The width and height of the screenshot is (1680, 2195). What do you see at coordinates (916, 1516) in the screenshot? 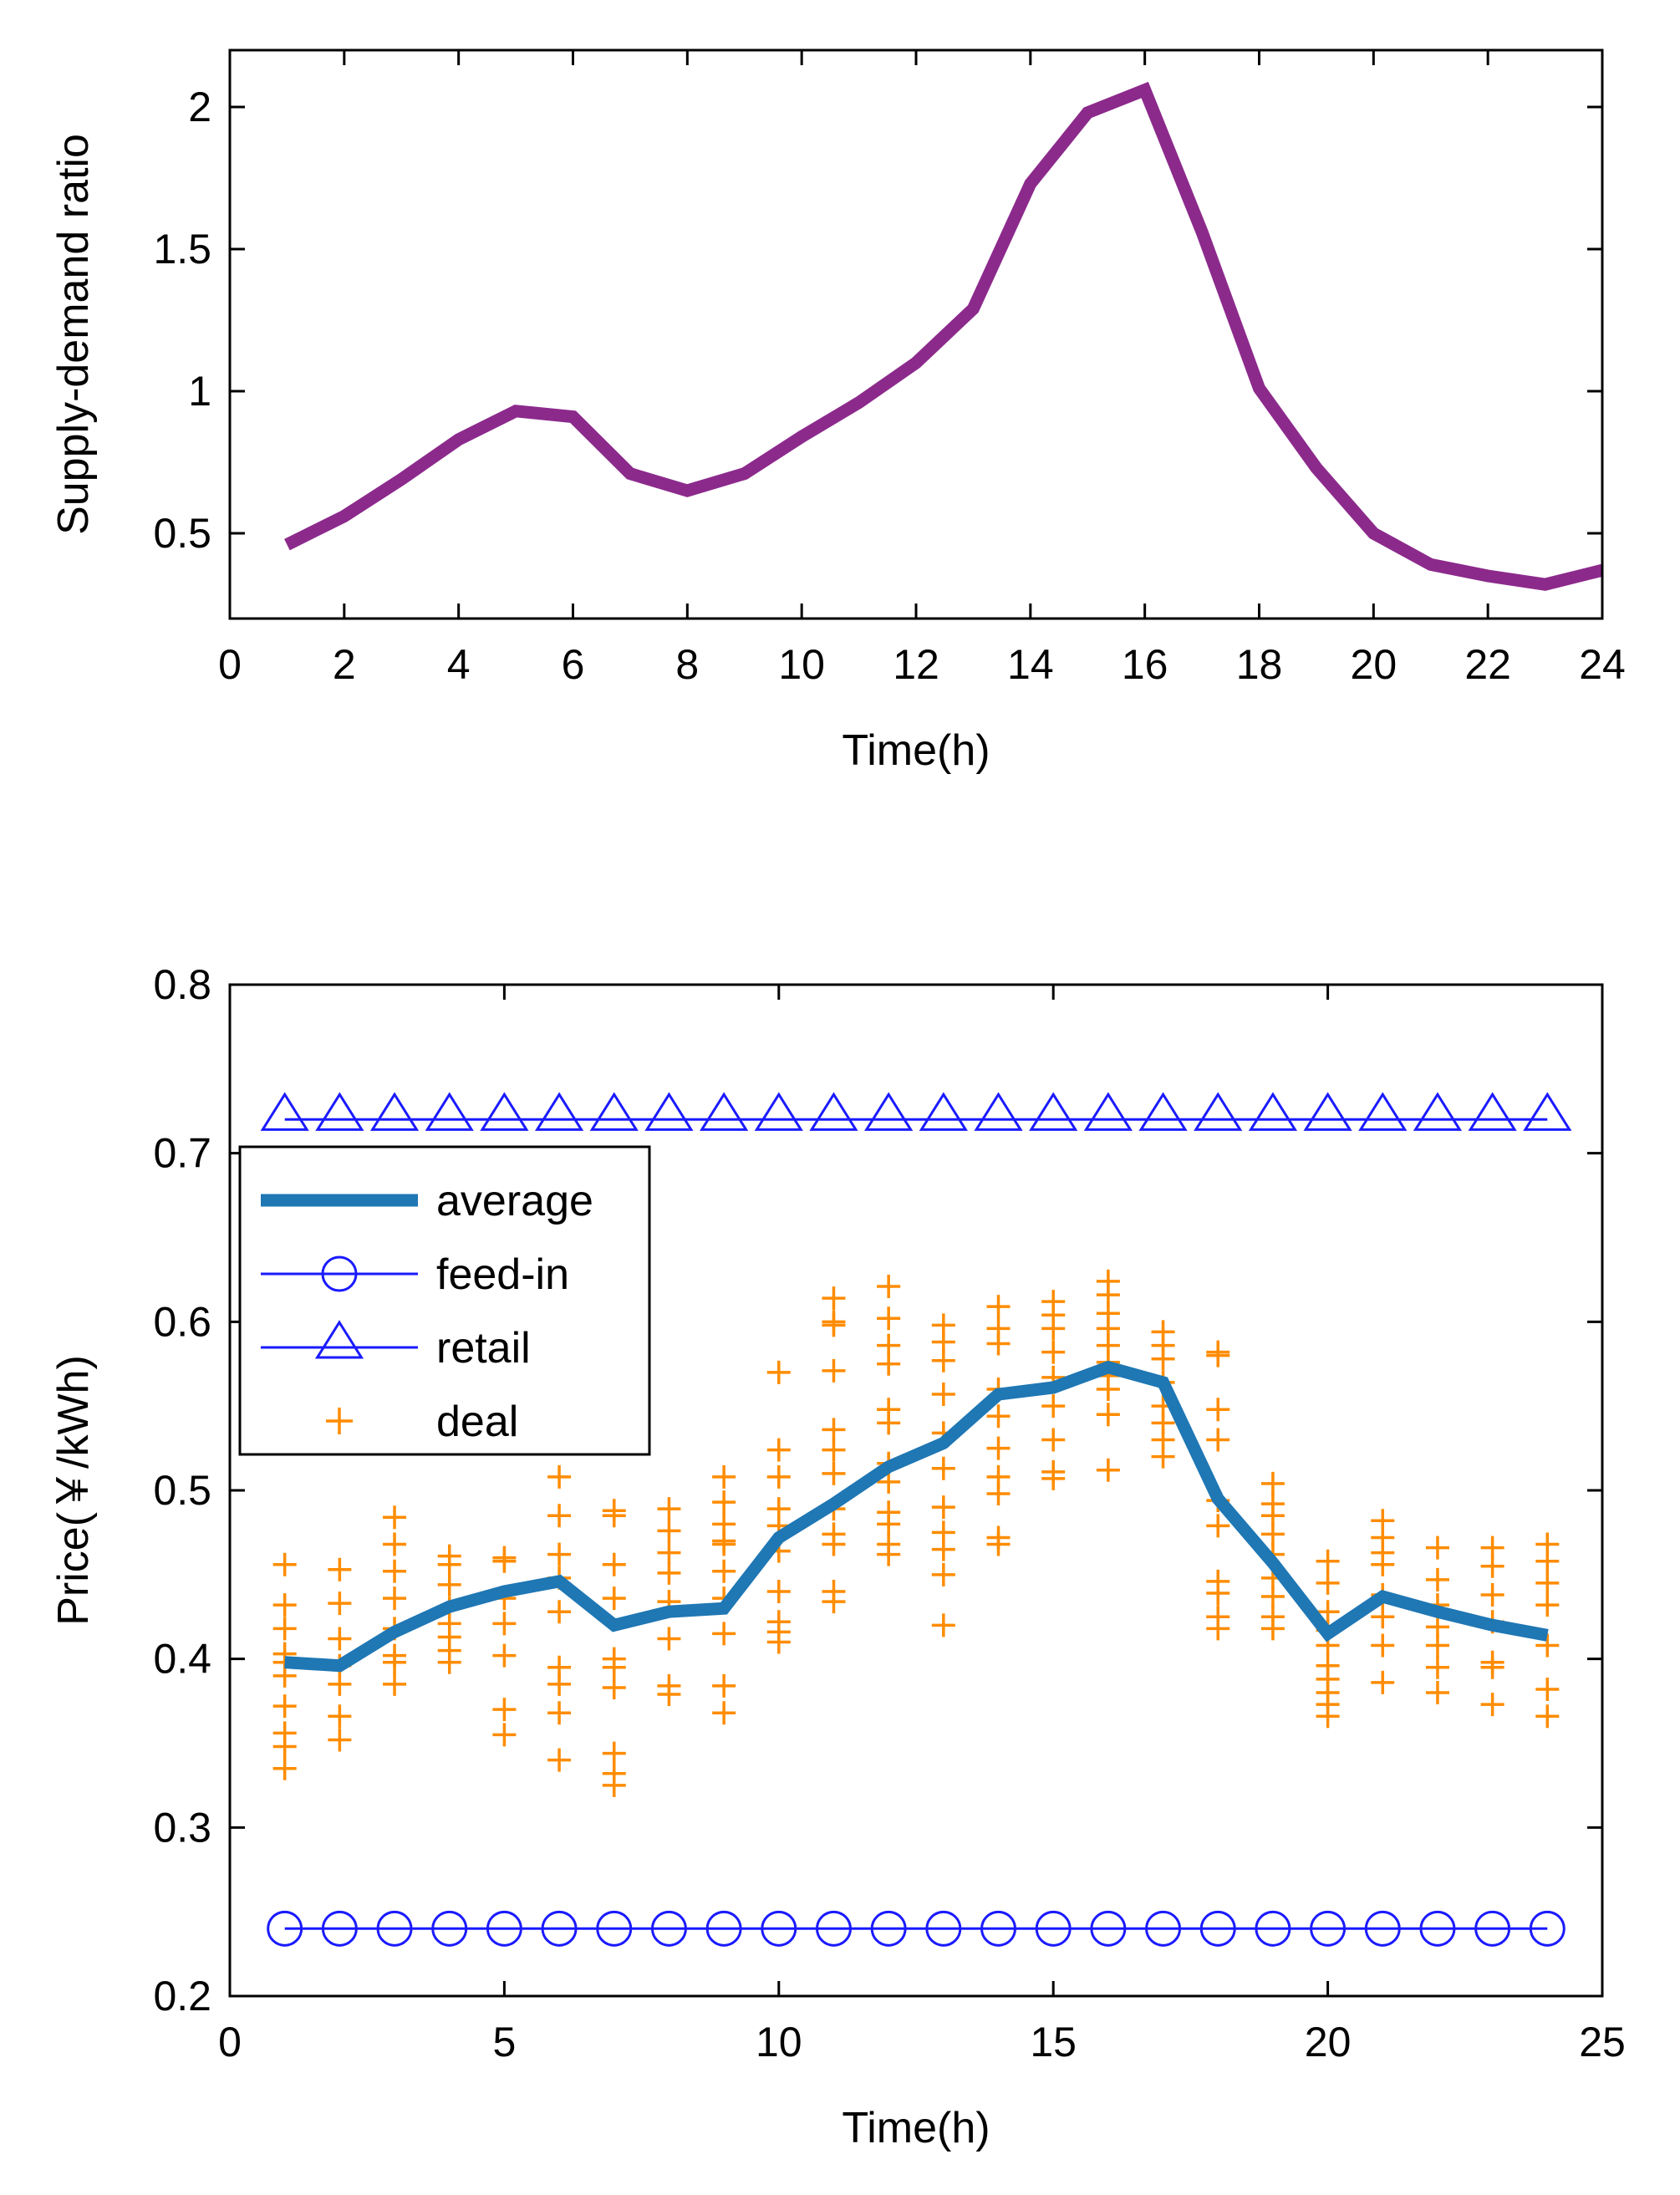
I see `average-line` at bounding box center [916, 1516].